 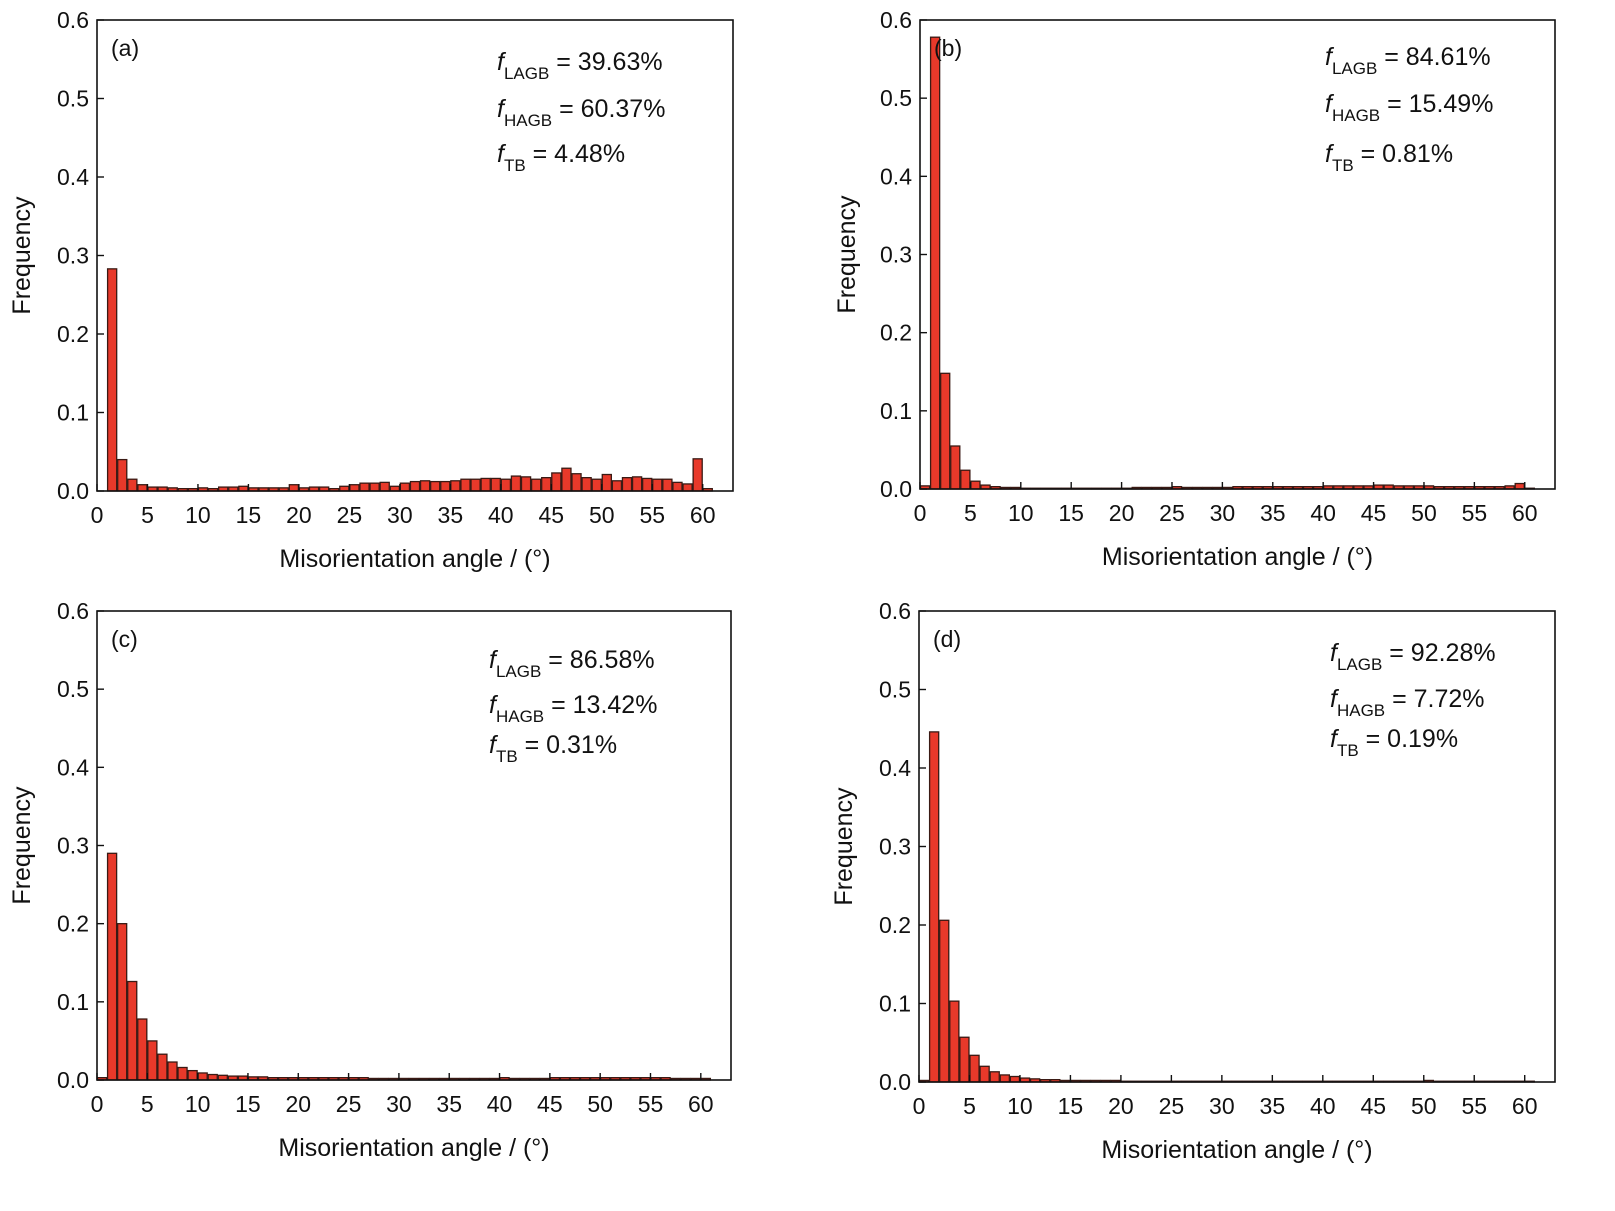 What do you see at coordinates (1403, 154) in the screenshot?
I see `annotation-value: = 0.81%` at bounding box center [1403, 154].